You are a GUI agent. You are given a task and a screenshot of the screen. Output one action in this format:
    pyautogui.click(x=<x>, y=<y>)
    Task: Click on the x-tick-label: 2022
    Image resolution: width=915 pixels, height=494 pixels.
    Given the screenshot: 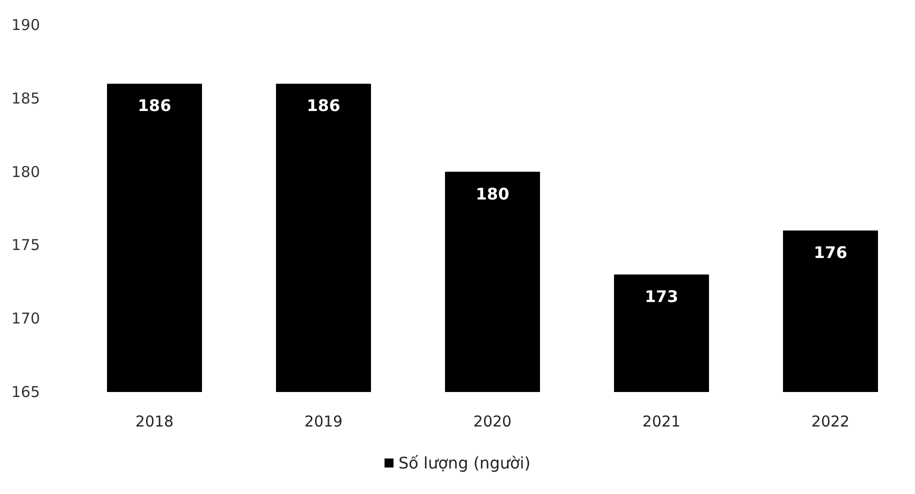 What is the action you would take?
    pyautogui.click(x=830, y=421)
    